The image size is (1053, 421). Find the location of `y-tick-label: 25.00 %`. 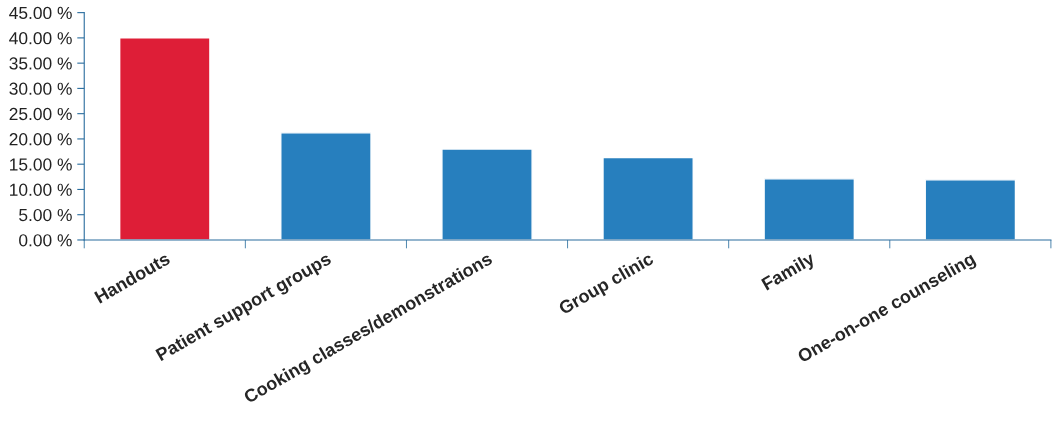

y-tick-label: 25.00 % is located at coordinates (40, 114).